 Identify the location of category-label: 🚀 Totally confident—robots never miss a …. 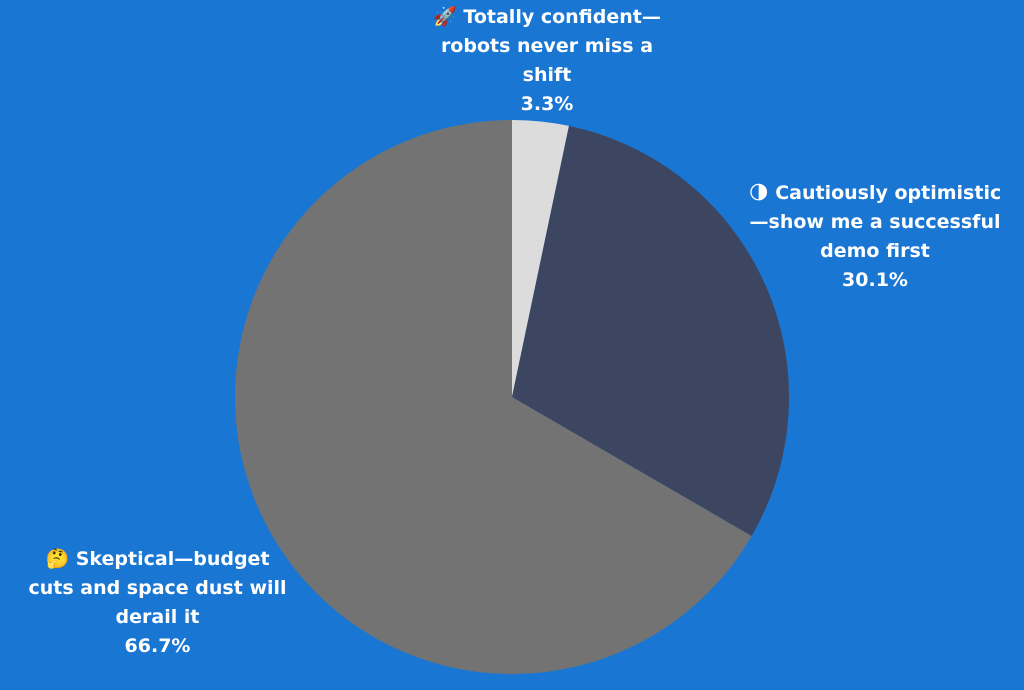
(547, 46).